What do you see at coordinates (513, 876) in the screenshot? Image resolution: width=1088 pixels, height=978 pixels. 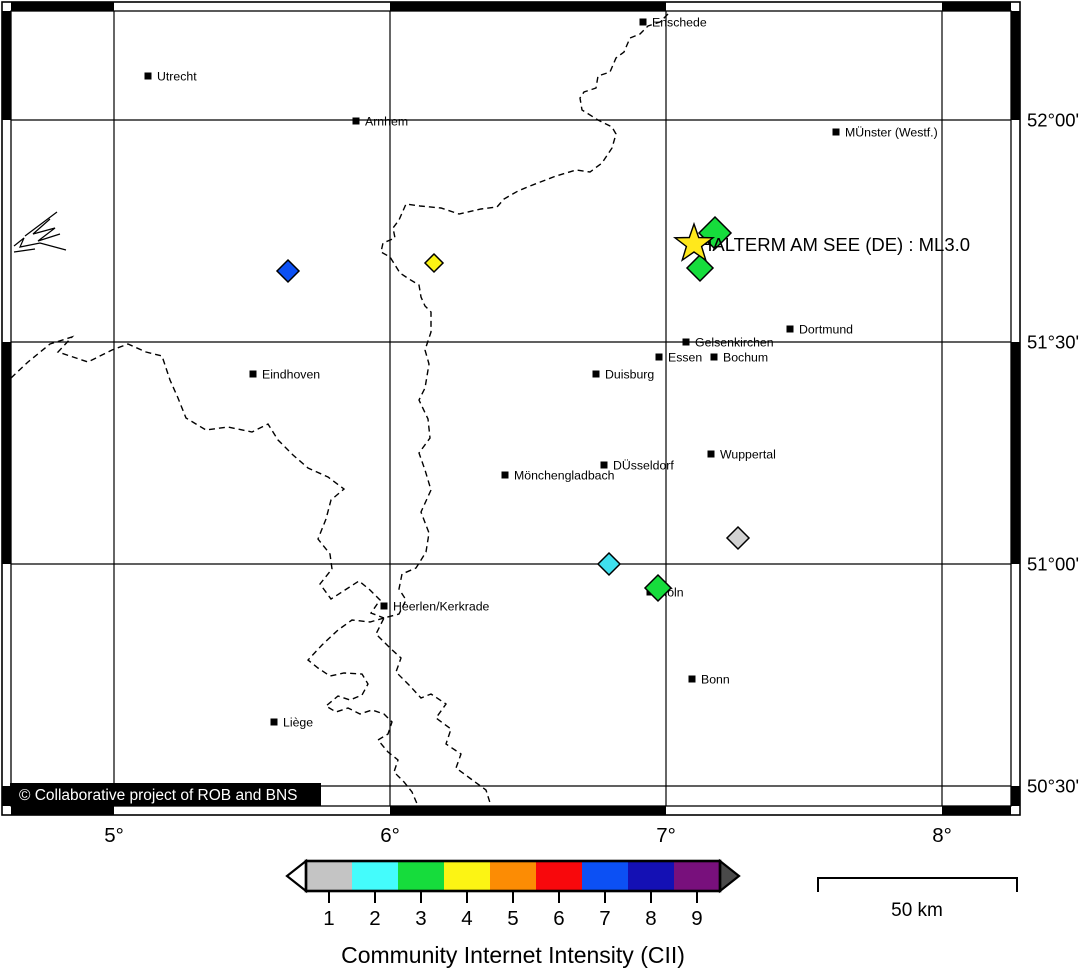 I see `colorbar-cells` at bounding box center [513, 876].